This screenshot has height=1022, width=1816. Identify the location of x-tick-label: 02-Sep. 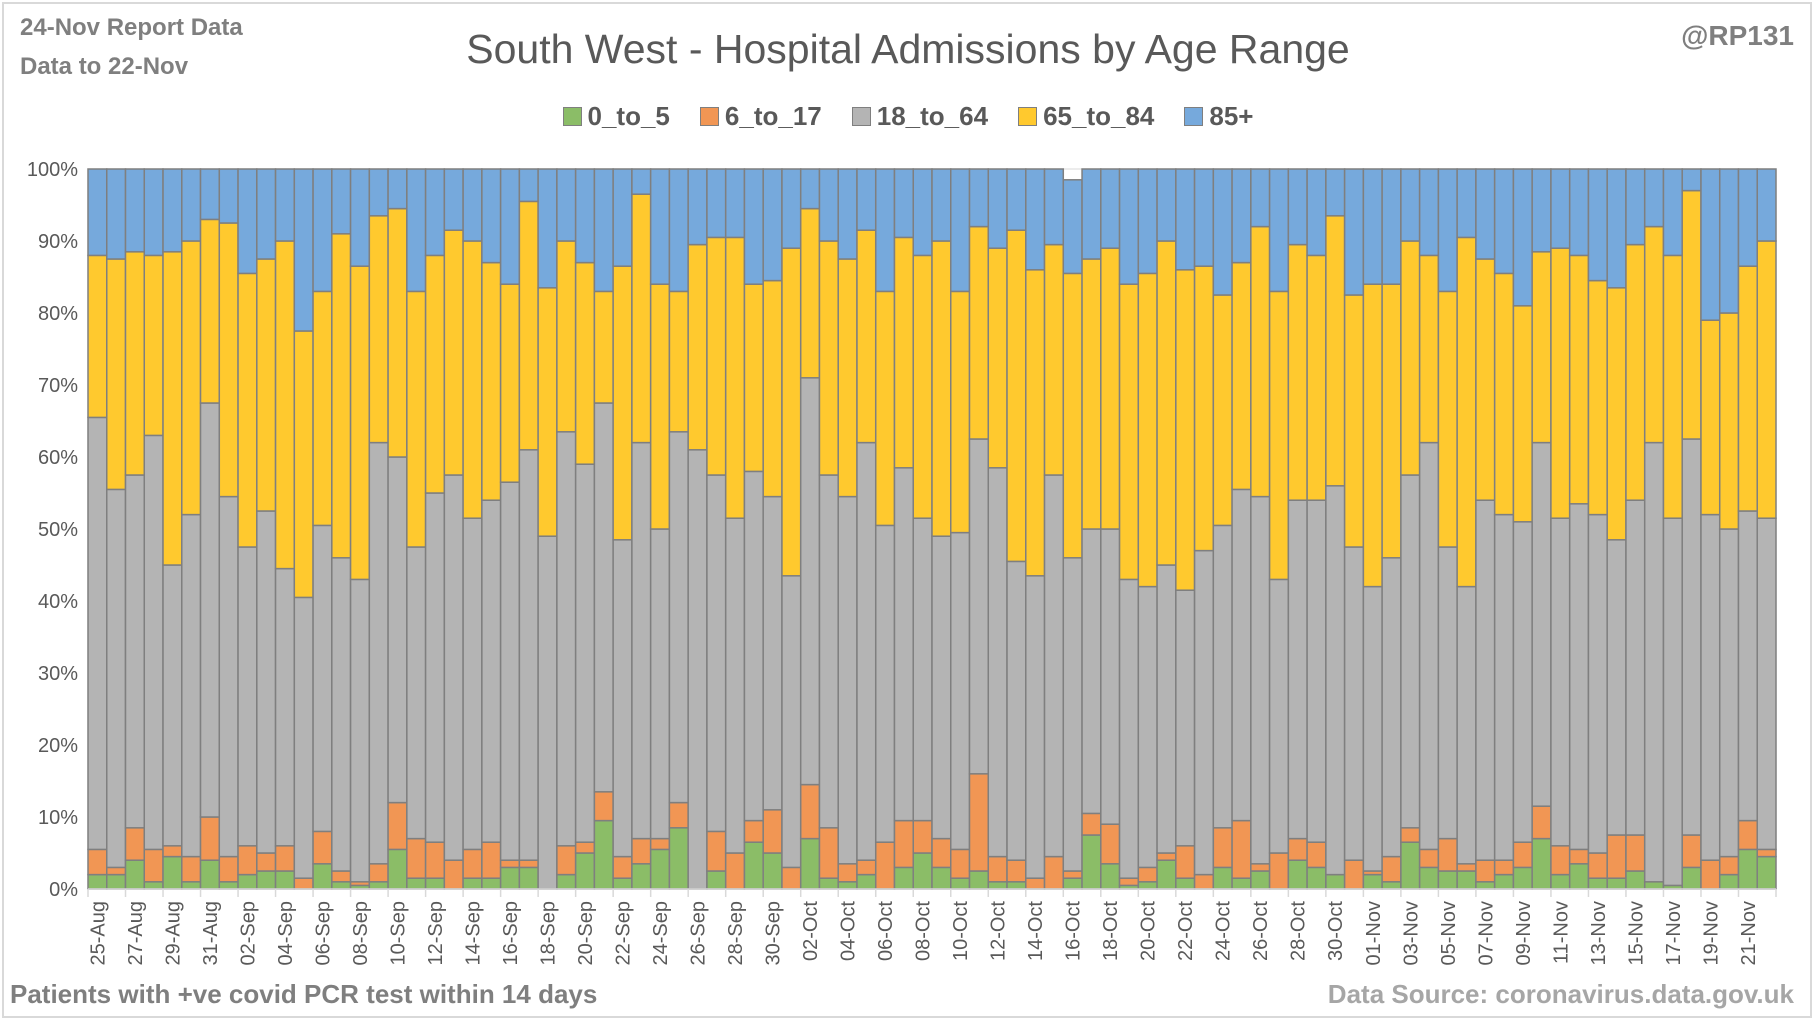
(248, 933).